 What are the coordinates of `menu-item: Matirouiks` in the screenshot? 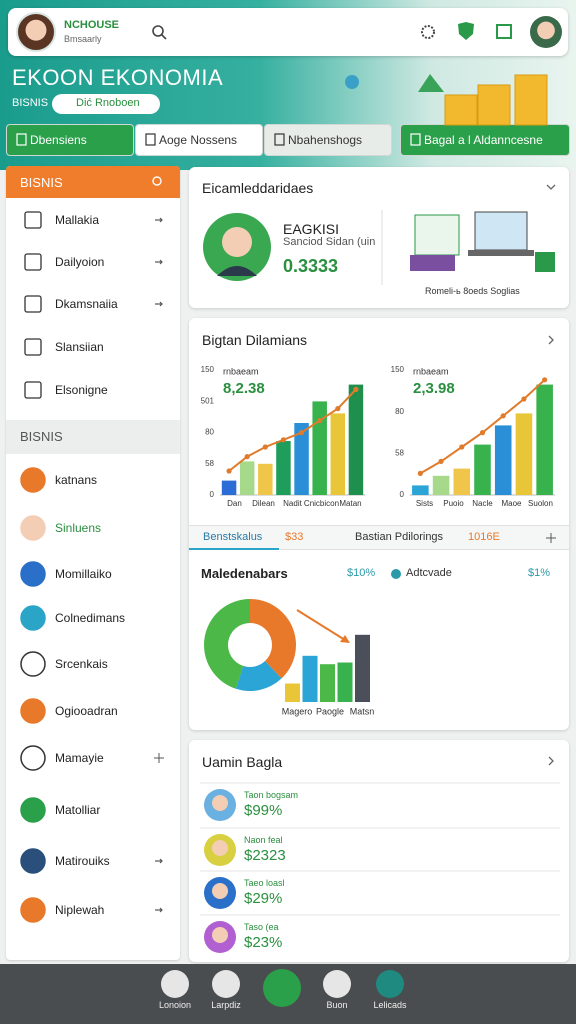 It's located at (82, 861).